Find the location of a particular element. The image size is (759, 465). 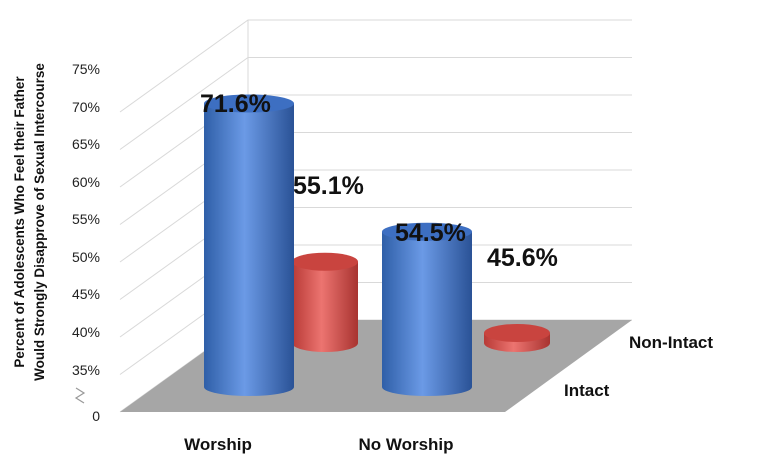

bars-non-intact is located at coordinates (421, 302).